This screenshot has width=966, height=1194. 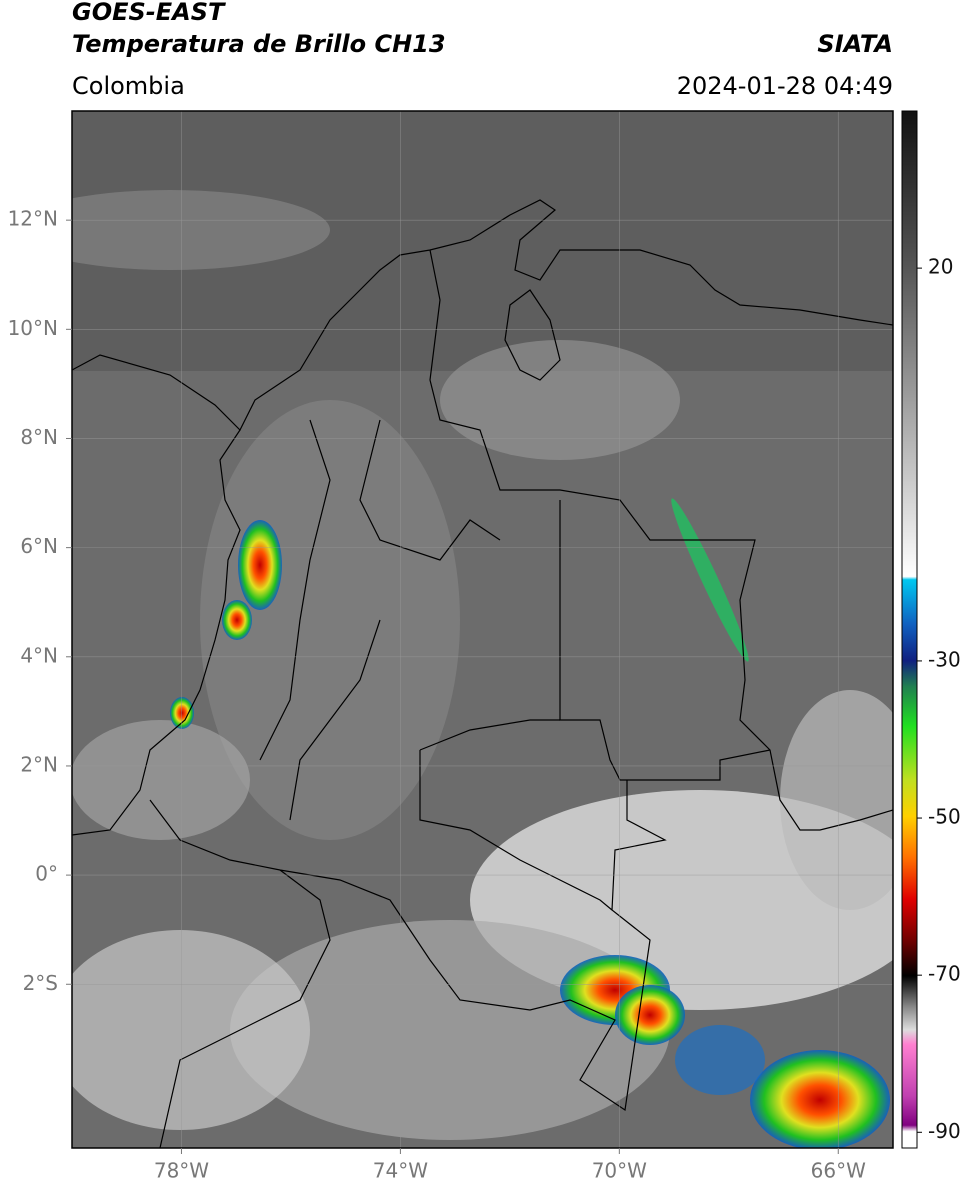 I want to click on x-tick-label: 78°W, so click(x=181, y=1171).